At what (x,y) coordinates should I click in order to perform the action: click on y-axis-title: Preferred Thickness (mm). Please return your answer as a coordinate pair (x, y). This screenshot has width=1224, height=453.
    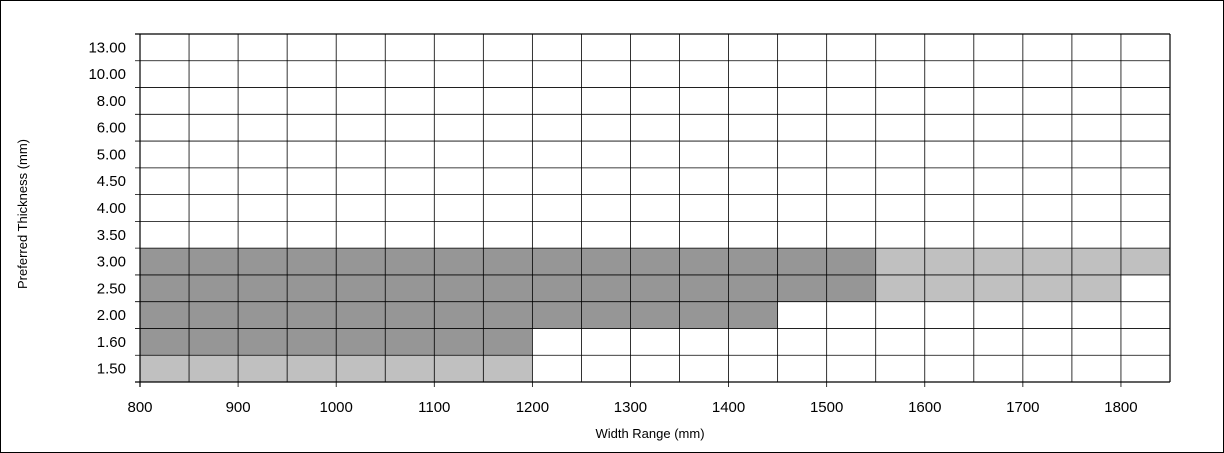
    Looking at the image, I should click on (22, 214).